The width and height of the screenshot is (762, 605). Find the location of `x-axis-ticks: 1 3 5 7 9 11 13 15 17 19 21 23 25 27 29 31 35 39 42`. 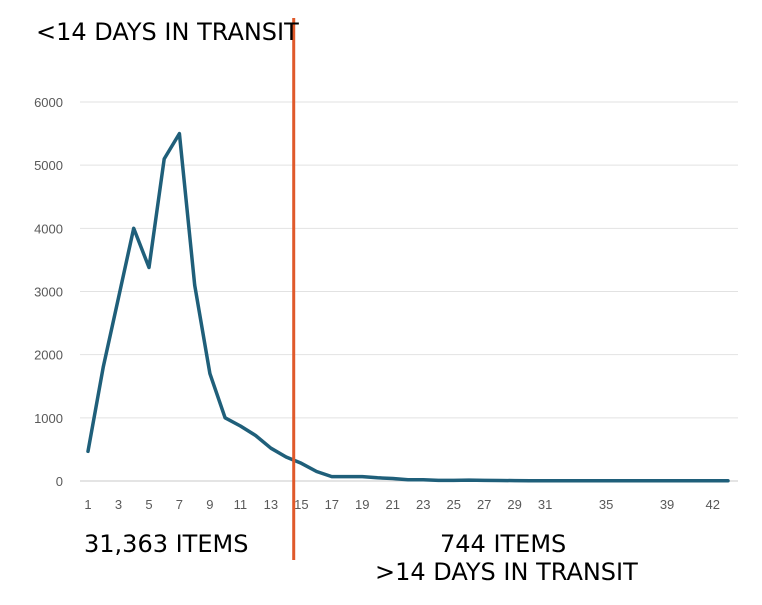

x-axis-ticks: 1 3 5 7 9 11 13 15 17 19 21 23 25 27 29 31 35 39 42 is located at coordinates (402, 504).